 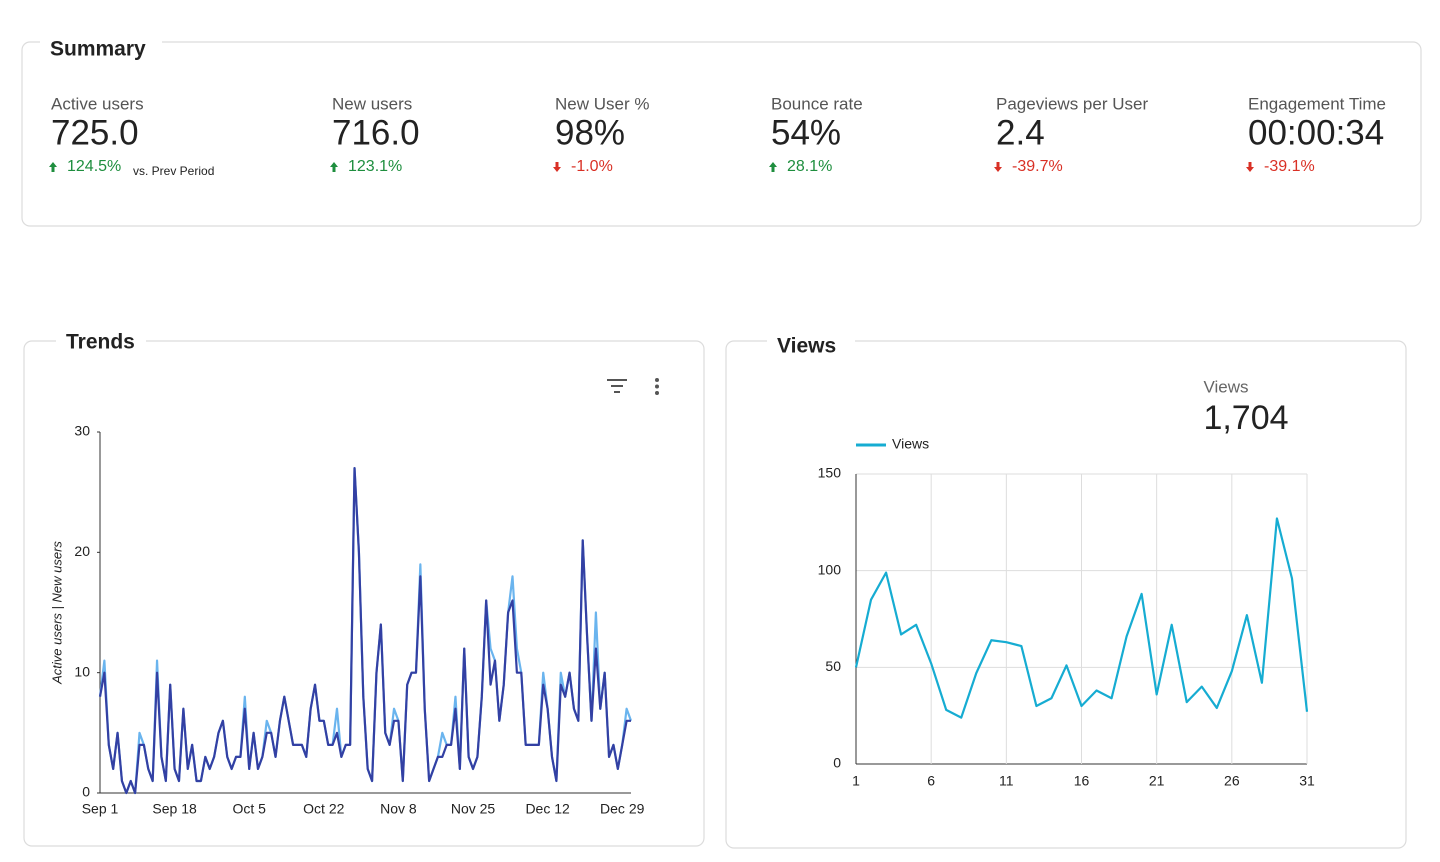 I want to click on metric-value: 00:00:34, so click(x=1316, y=132).